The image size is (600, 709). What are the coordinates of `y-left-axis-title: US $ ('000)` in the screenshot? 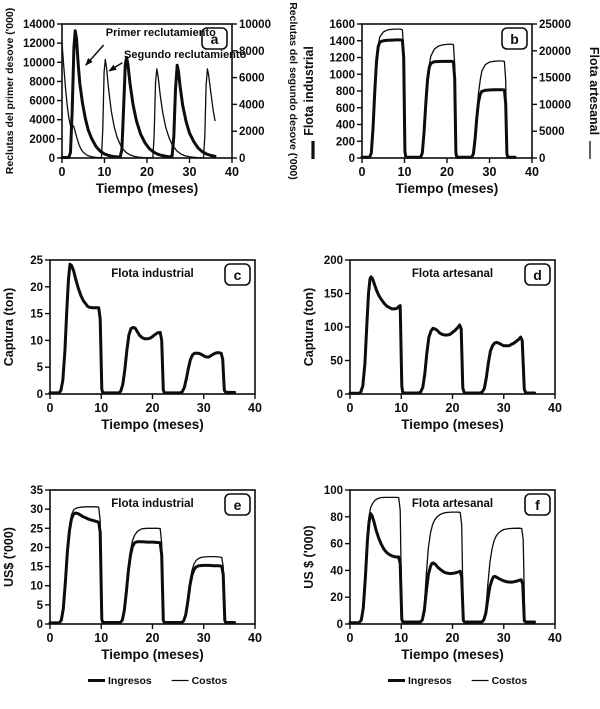 It's located at (309, 556).